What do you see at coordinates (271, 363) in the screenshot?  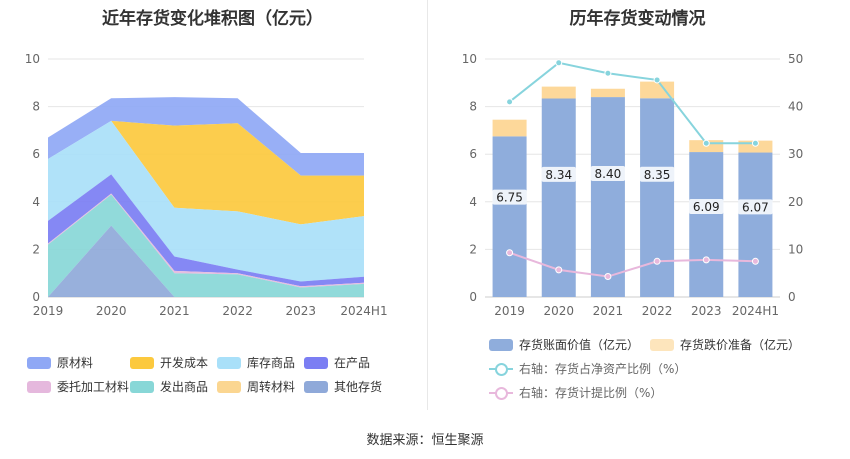 I see `legend-label: 库存商品` at bounding box center [271, 363].